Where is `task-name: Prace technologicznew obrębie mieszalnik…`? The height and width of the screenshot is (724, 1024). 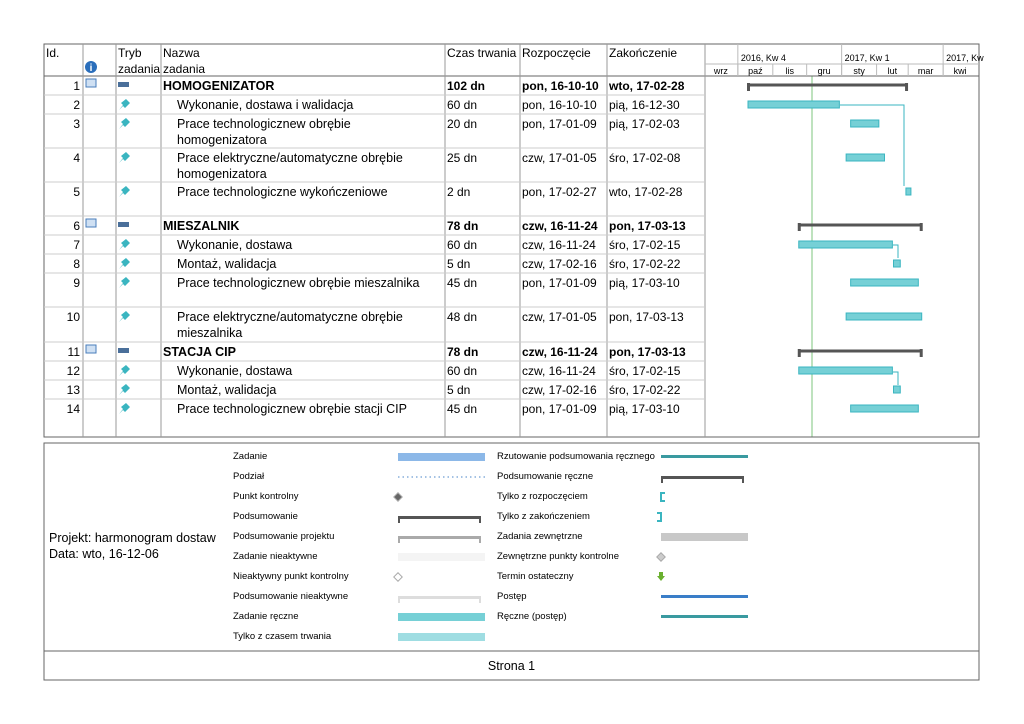 task-name: Prace technologicznew obrębie mieszalnik… is located at coordinates (298, 283).